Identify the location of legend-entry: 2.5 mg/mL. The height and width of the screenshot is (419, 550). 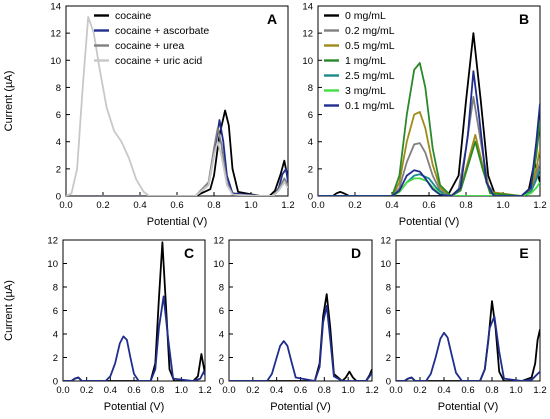
(370, 76).